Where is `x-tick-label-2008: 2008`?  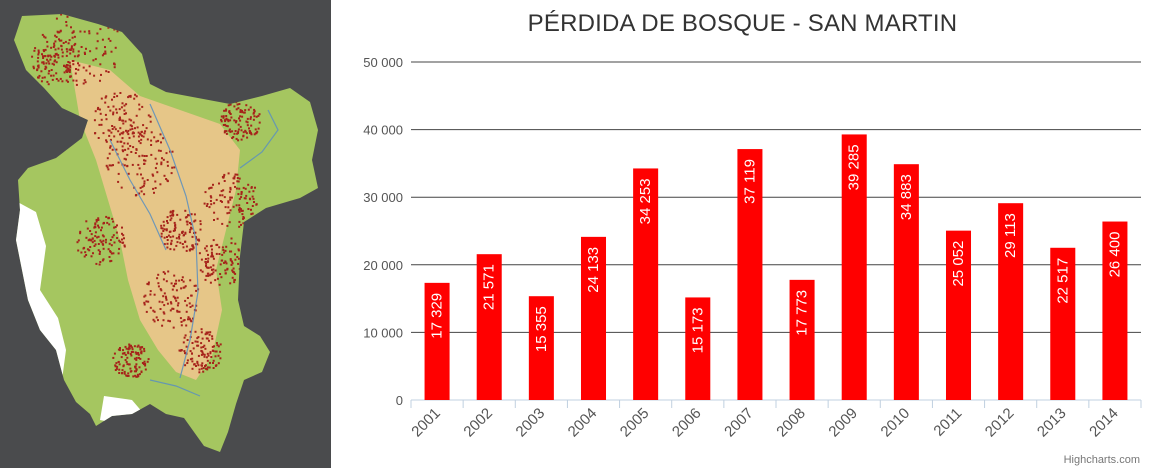 x-tick-label-2008: 2008 is located at coordinates (791, 423).